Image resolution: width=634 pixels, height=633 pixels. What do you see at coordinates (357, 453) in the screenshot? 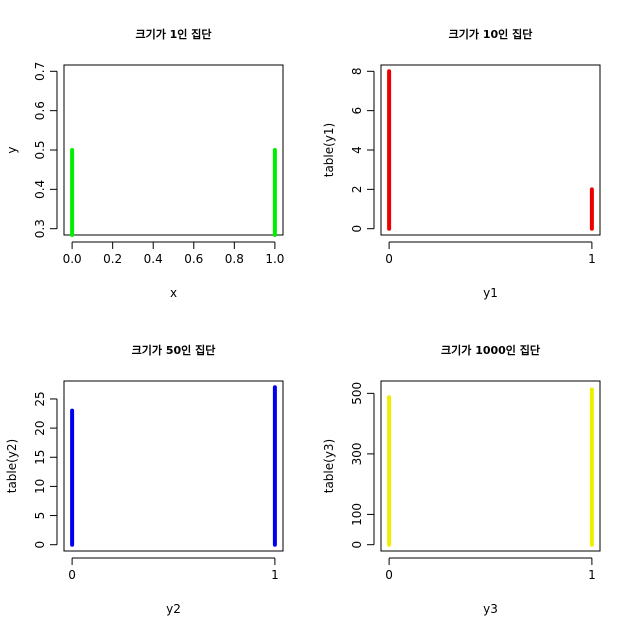
I see `y-tick-label: 300` at bounding box center [357, 453].